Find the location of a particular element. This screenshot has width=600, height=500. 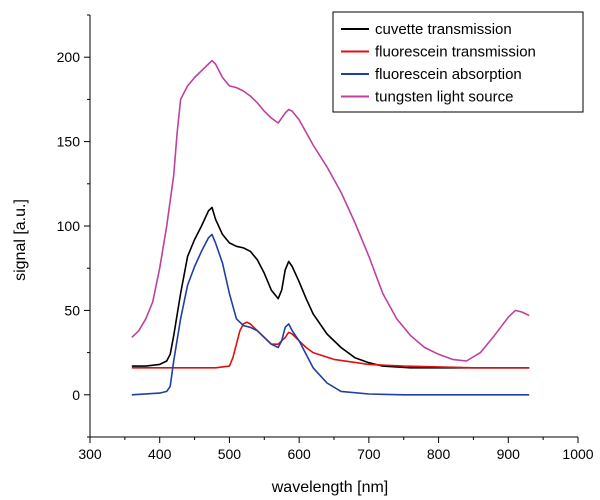

x-tick-label: 700 is located at coordinates (369, 454).